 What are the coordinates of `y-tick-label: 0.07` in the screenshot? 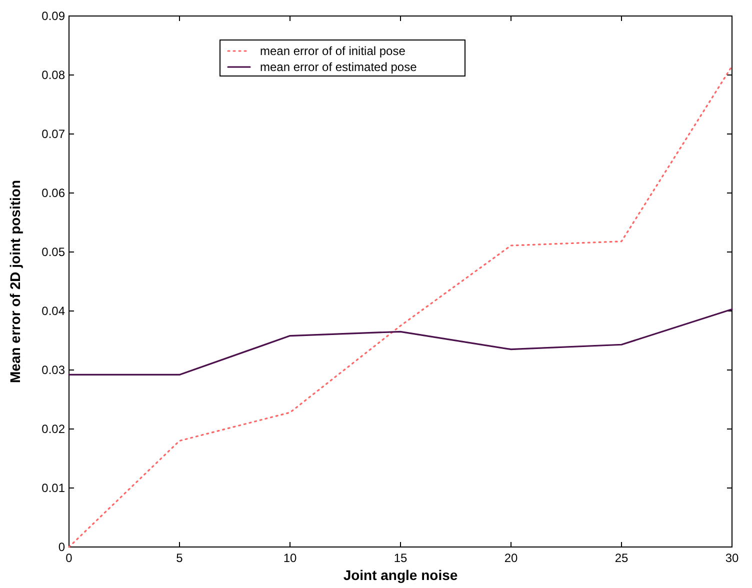 It's located at (54, 134).